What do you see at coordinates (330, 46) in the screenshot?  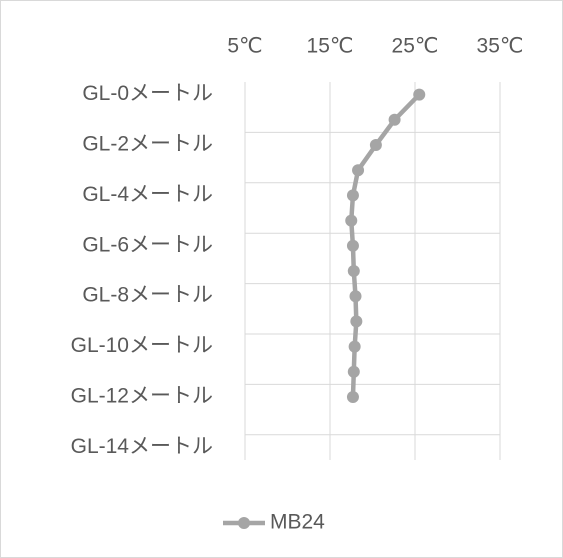 I see `x-tick-label: 15℃` at bounding box center [330, 46].